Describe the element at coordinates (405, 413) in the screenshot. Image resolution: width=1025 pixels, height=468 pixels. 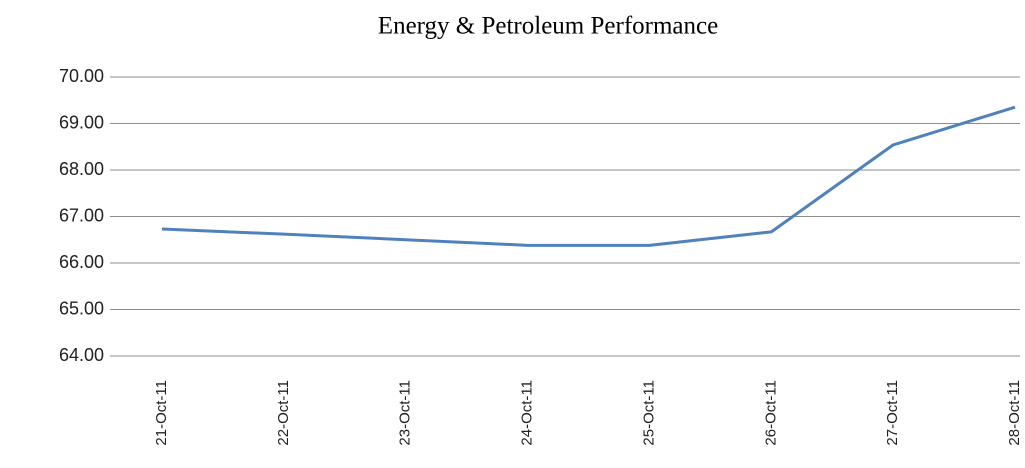
I see `x-tick-label: 23-Oct-11` at that location.